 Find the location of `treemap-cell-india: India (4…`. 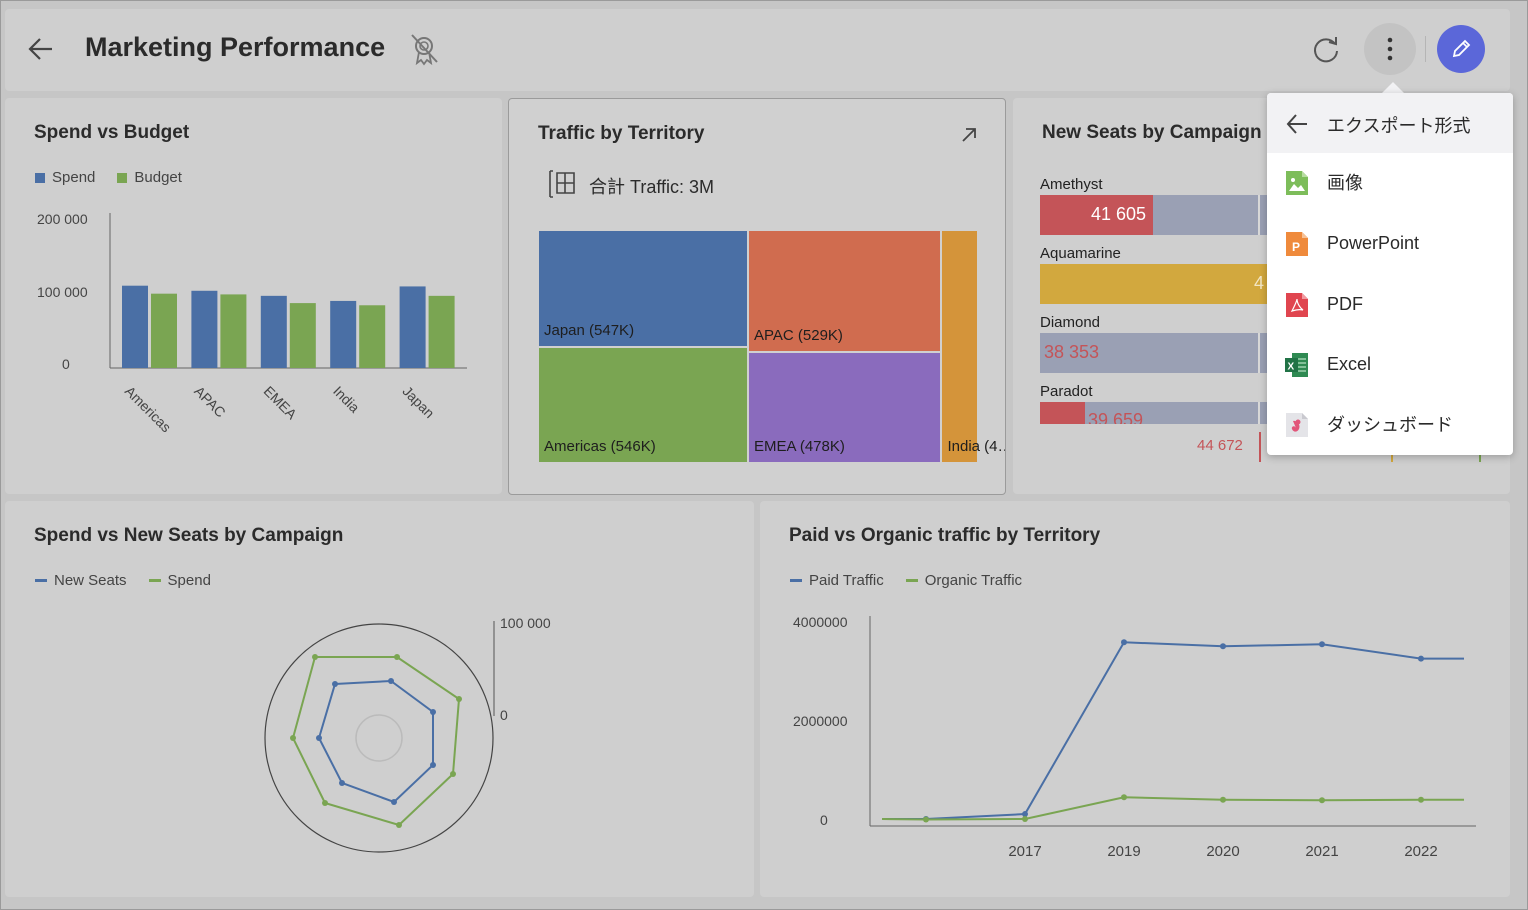

treemap-cell-india: India (4… is located at coordinates (973, 346).